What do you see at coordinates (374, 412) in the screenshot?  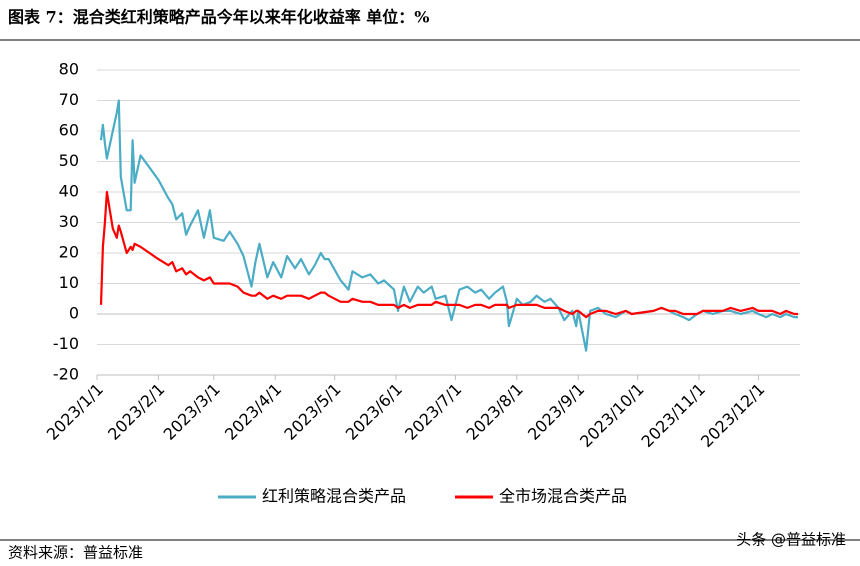 I see `x-tick-label: 2023/6/1` at bounding box center [374, 412].